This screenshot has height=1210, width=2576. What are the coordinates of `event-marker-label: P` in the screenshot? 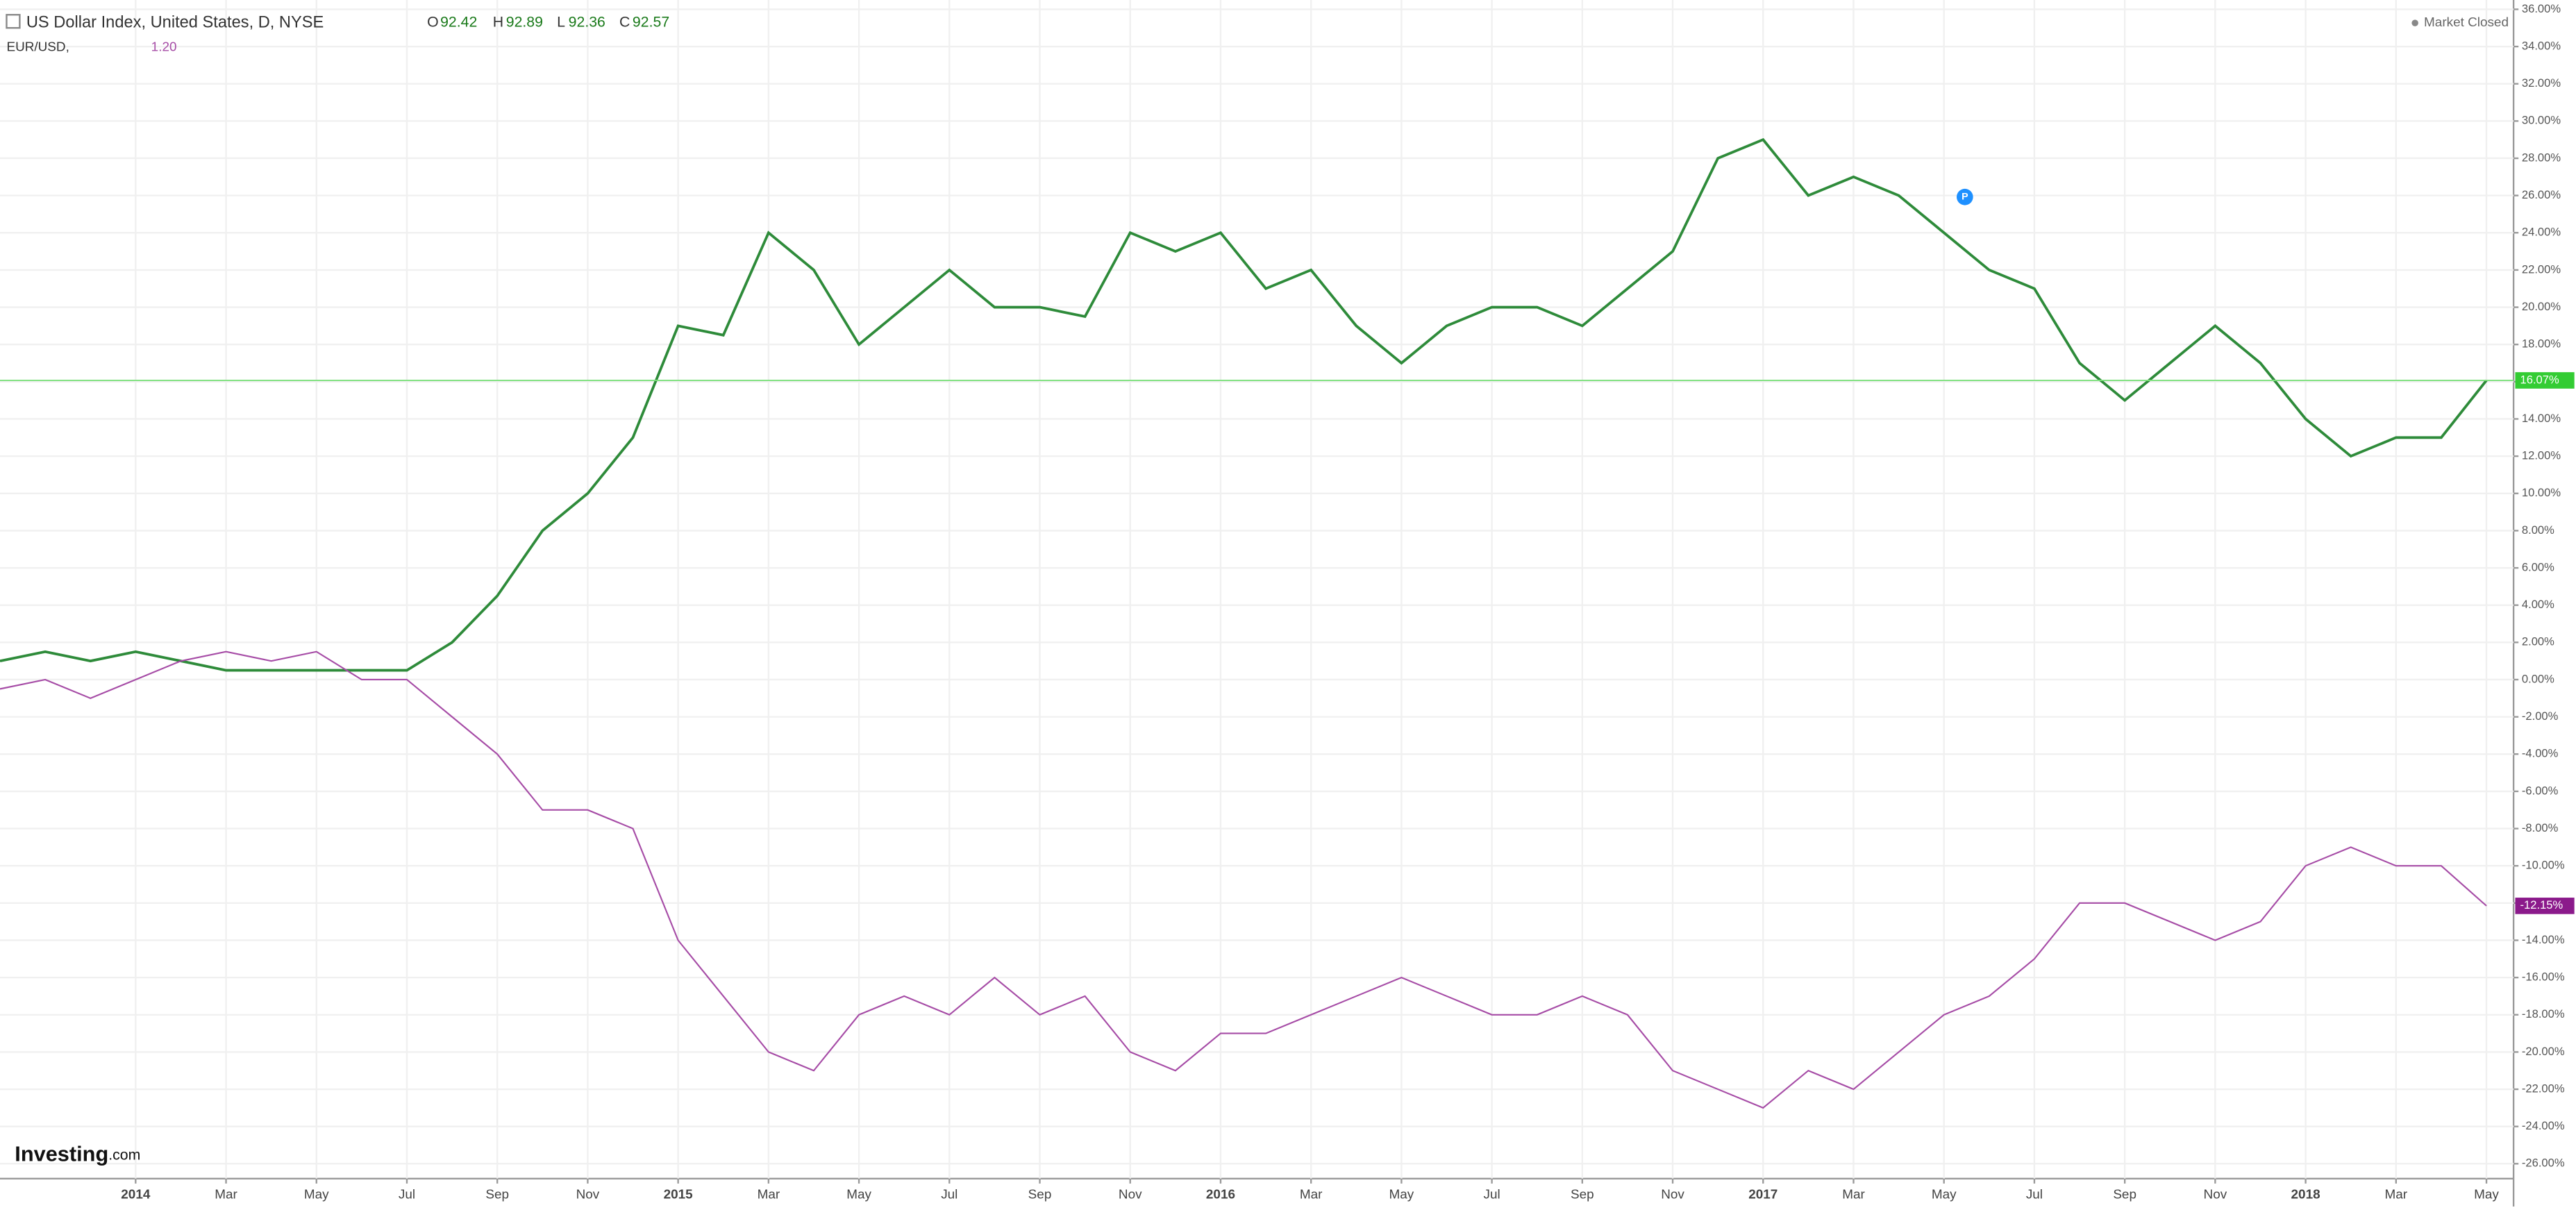 It's located at (1965, 197).